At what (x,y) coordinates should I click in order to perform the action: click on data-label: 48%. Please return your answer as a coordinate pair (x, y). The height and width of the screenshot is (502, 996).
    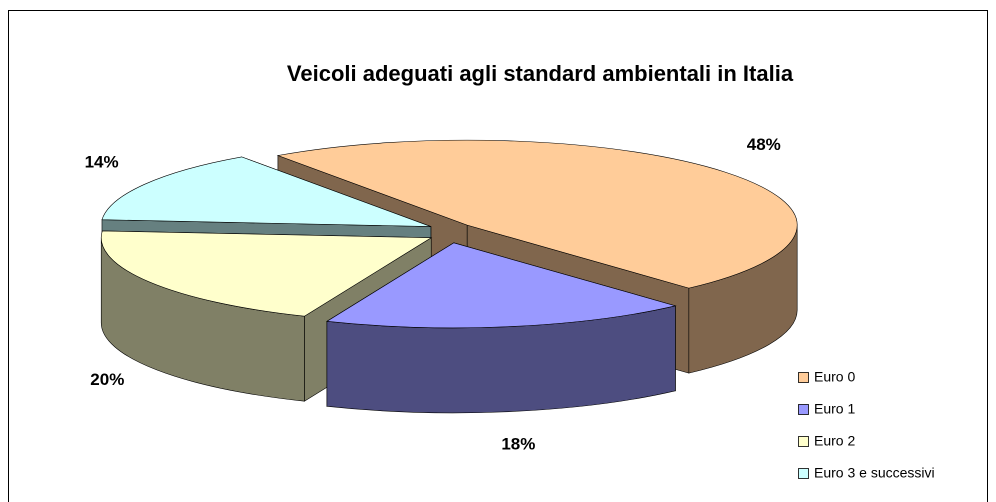
    Looking at the image, I should click on (764, 144).